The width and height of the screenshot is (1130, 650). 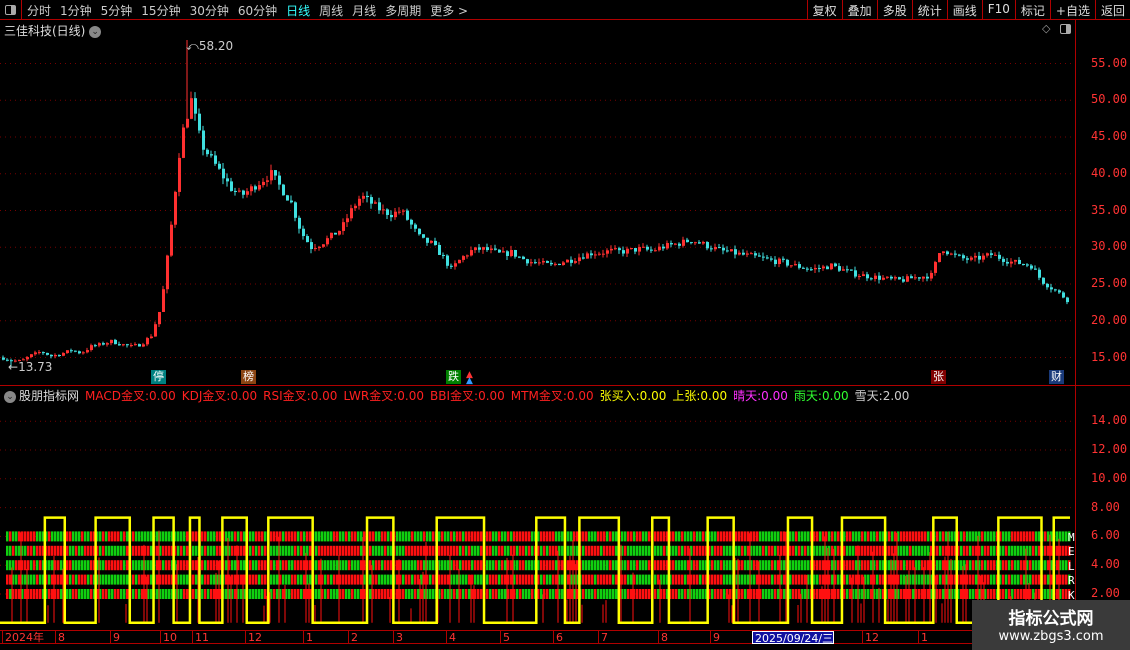 I want to click on panel-icon, so click(x=1065, y=29).